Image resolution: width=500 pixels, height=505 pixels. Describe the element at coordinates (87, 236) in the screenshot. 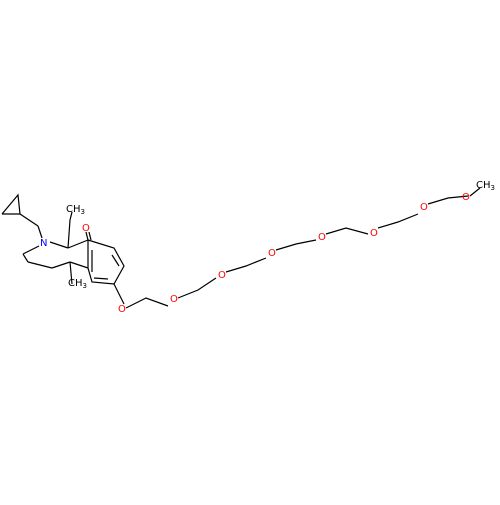

I see `bond-c-o` at that location.